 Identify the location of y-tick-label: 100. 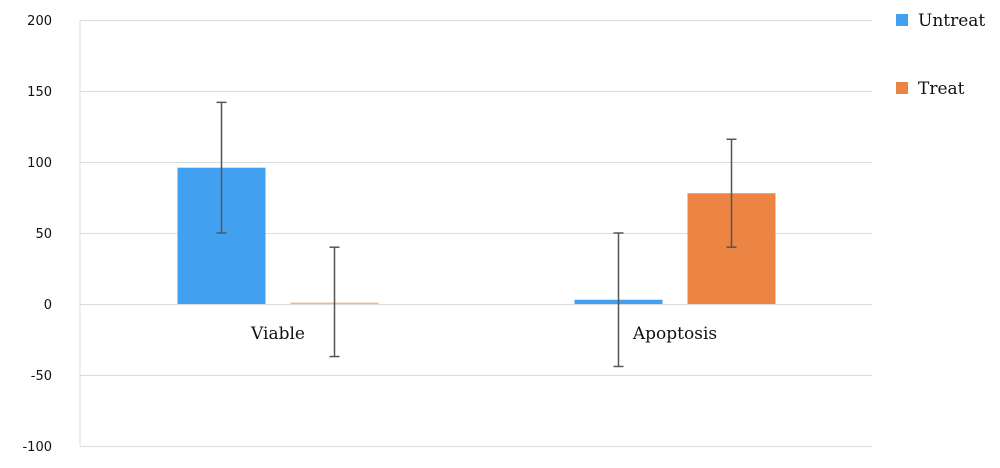
(39, 163).